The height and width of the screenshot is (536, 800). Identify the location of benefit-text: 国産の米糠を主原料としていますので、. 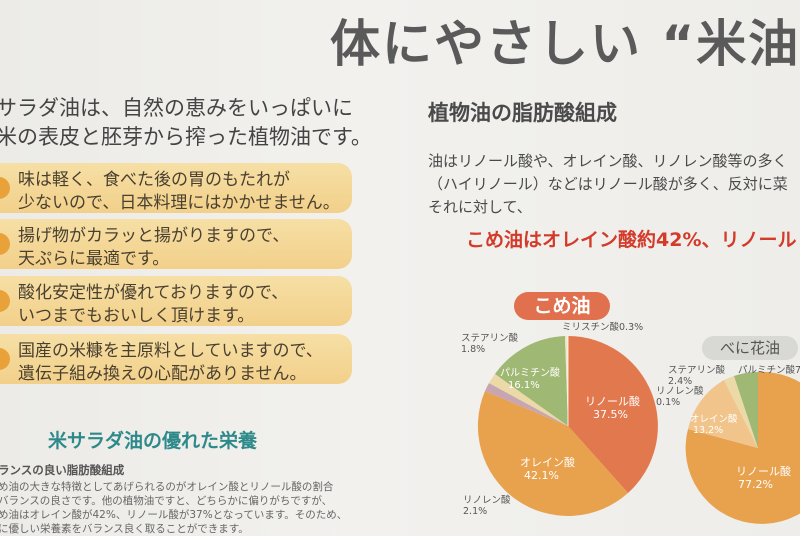
(170, 351).